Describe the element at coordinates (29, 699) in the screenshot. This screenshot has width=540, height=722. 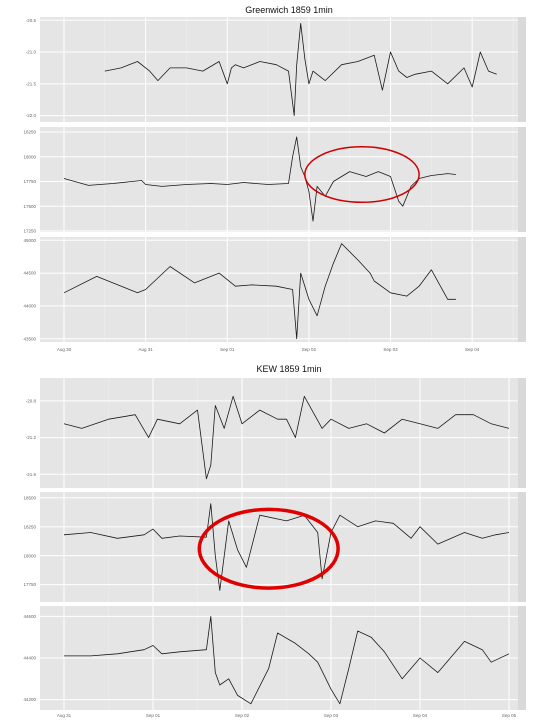
I see `y-tick-label: 44200` at that location.